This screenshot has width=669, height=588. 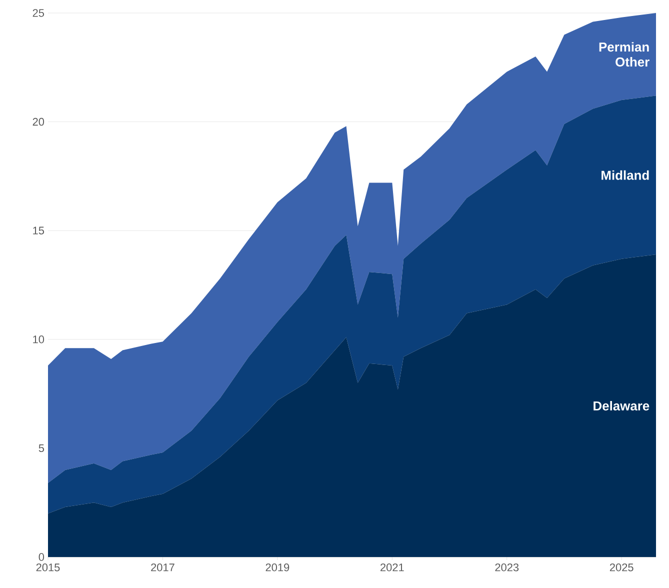 I want to click on x-tick-label: 2021, so click(x=392, y=568).